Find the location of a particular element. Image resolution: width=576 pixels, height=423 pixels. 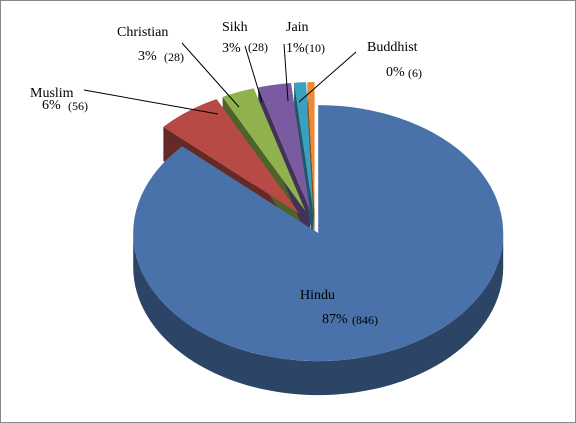

slice-percent: 87% is located at coordinates (335, 319).